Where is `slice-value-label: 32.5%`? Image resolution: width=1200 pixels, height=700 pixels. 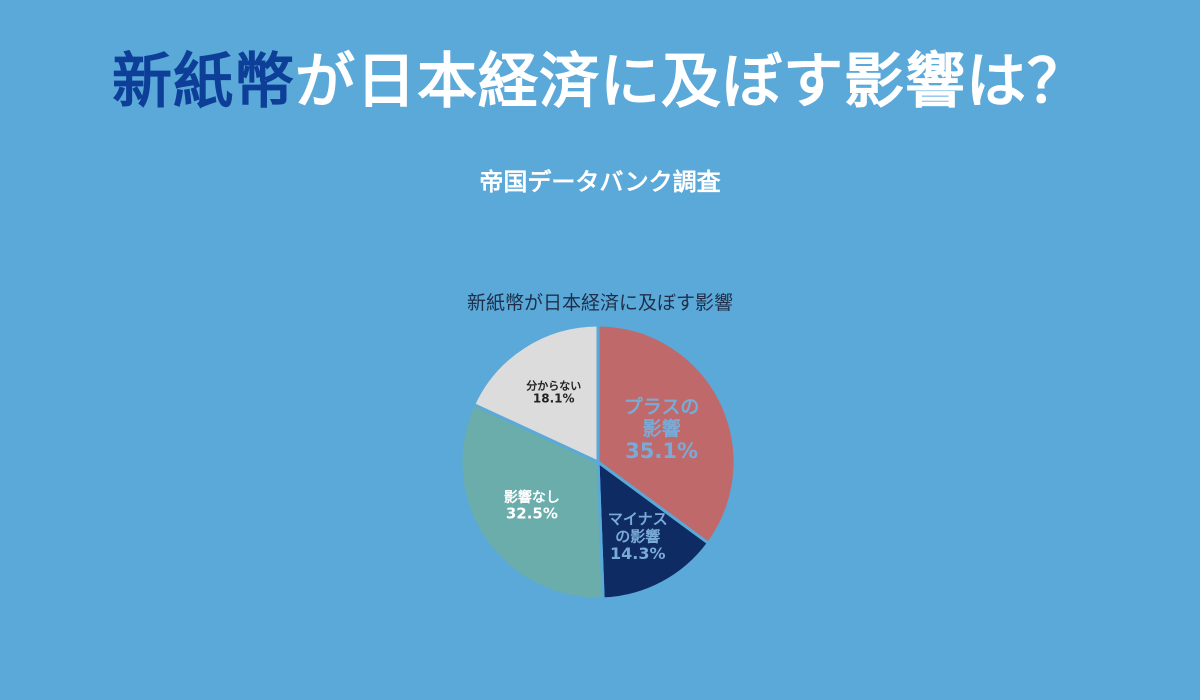 slice-value-label: 32.5% is located at coordinates (532, 514).